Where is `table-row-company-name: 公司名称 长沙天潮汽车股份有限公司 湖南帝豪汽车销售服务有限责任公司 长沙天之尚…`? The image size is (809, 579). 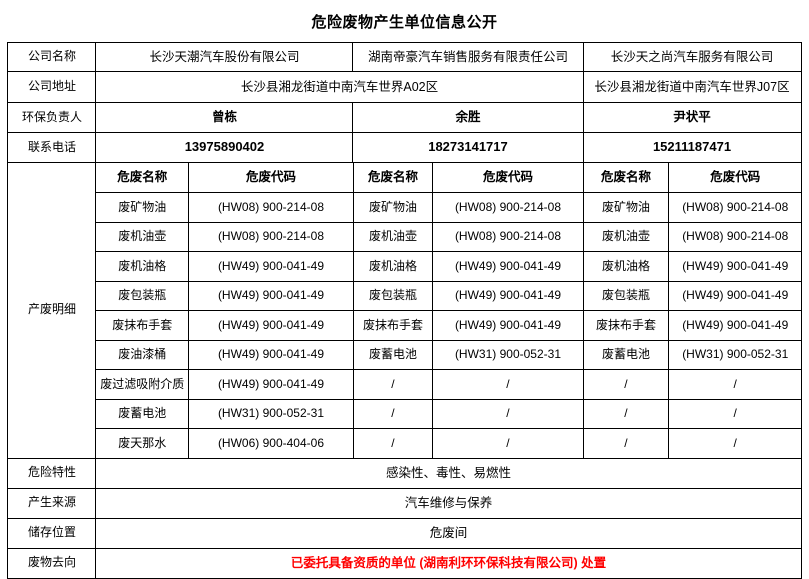 table-row-company-name: 公司名称 长沙天潮汽车股份有限公司 湖南帝豪汽车销售服务有限责任公司 长沙天之尚… is located at coordinates (404, 57).